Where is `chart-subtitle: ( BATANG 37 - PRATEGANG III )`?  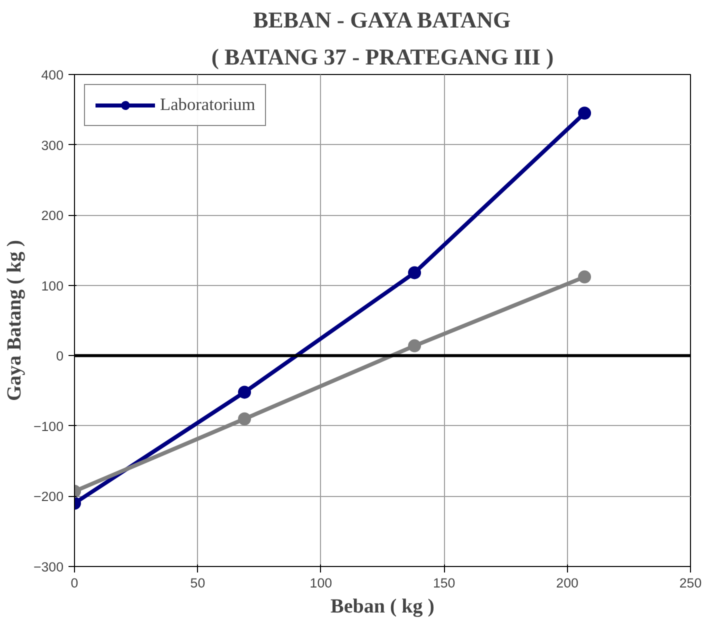
chart-subtitle: ( BATANG 37 - PRATEGANG III ) is located at coordinates (382, 57).